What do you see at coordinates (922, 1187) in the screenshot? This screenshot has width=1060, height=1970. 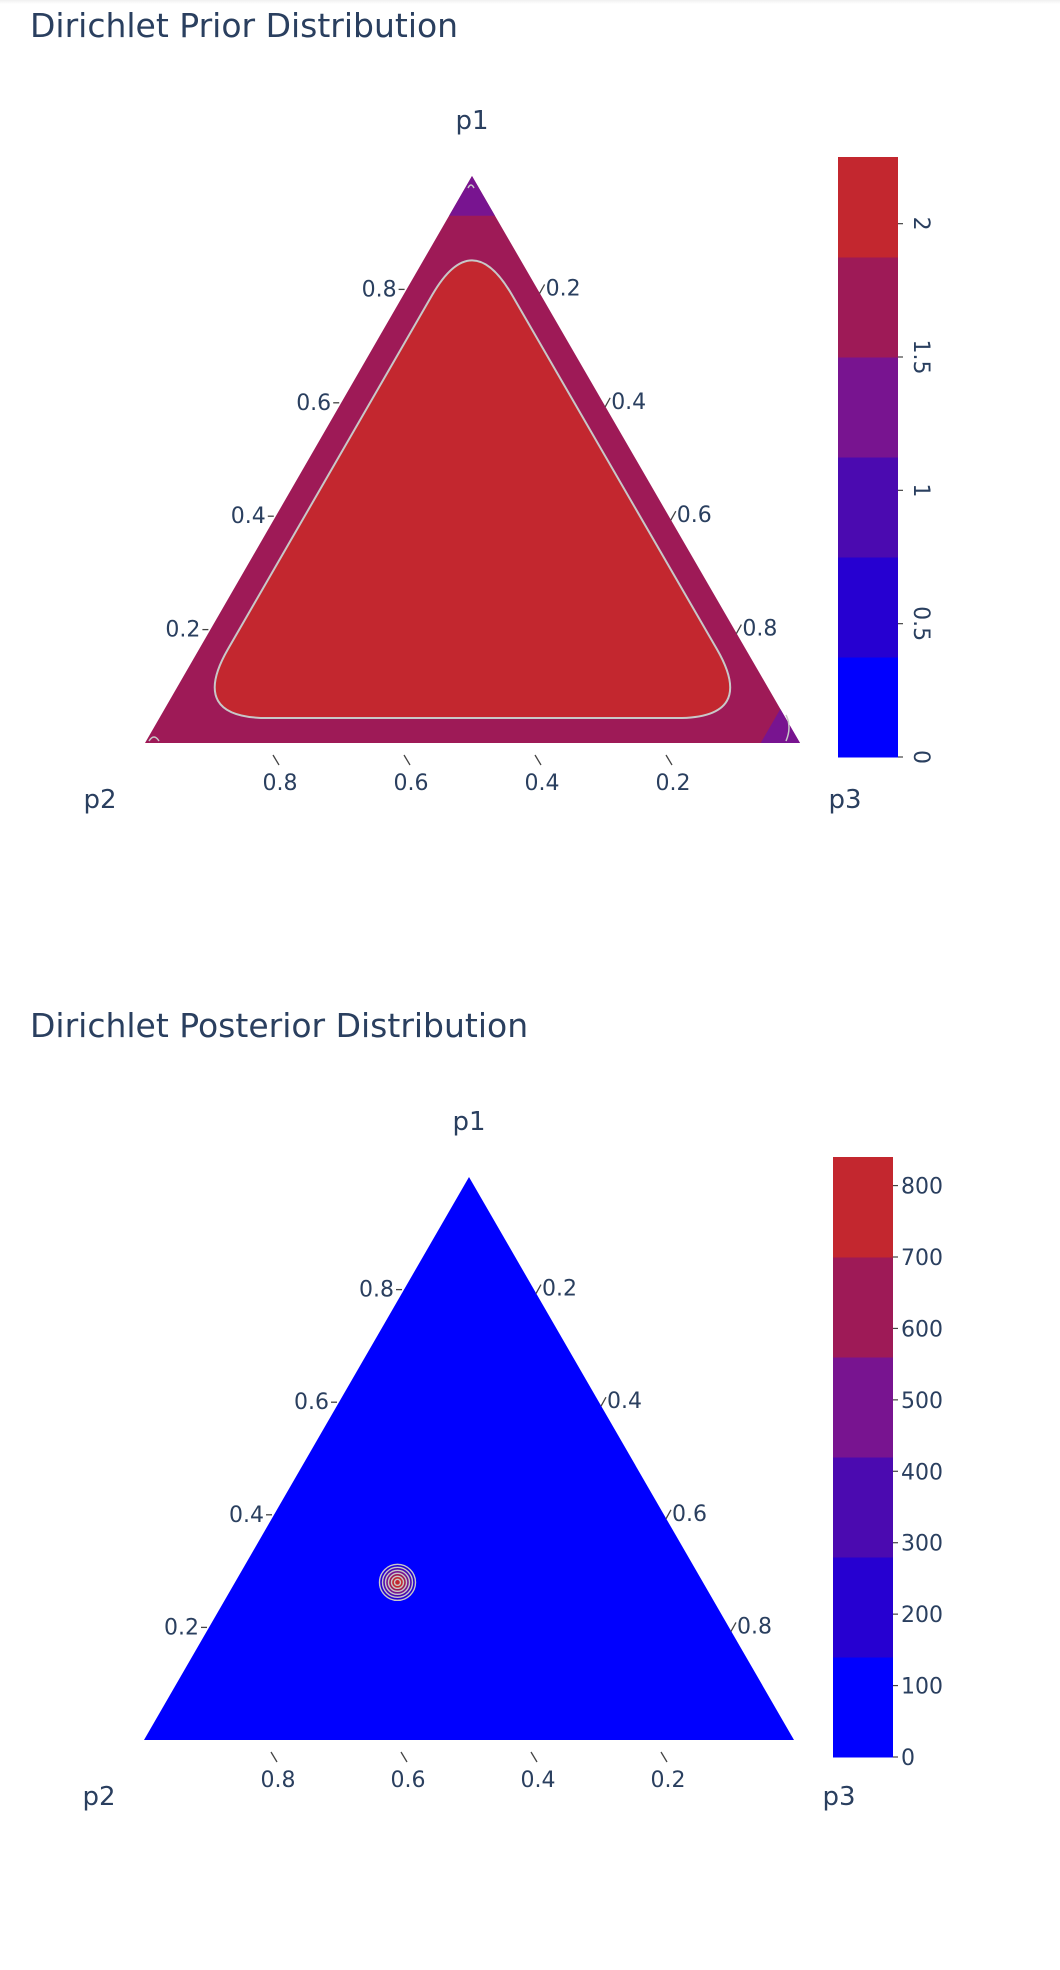 I see `posterior-colorbar-tick-label: 800` at bounding box center [922, 1187].